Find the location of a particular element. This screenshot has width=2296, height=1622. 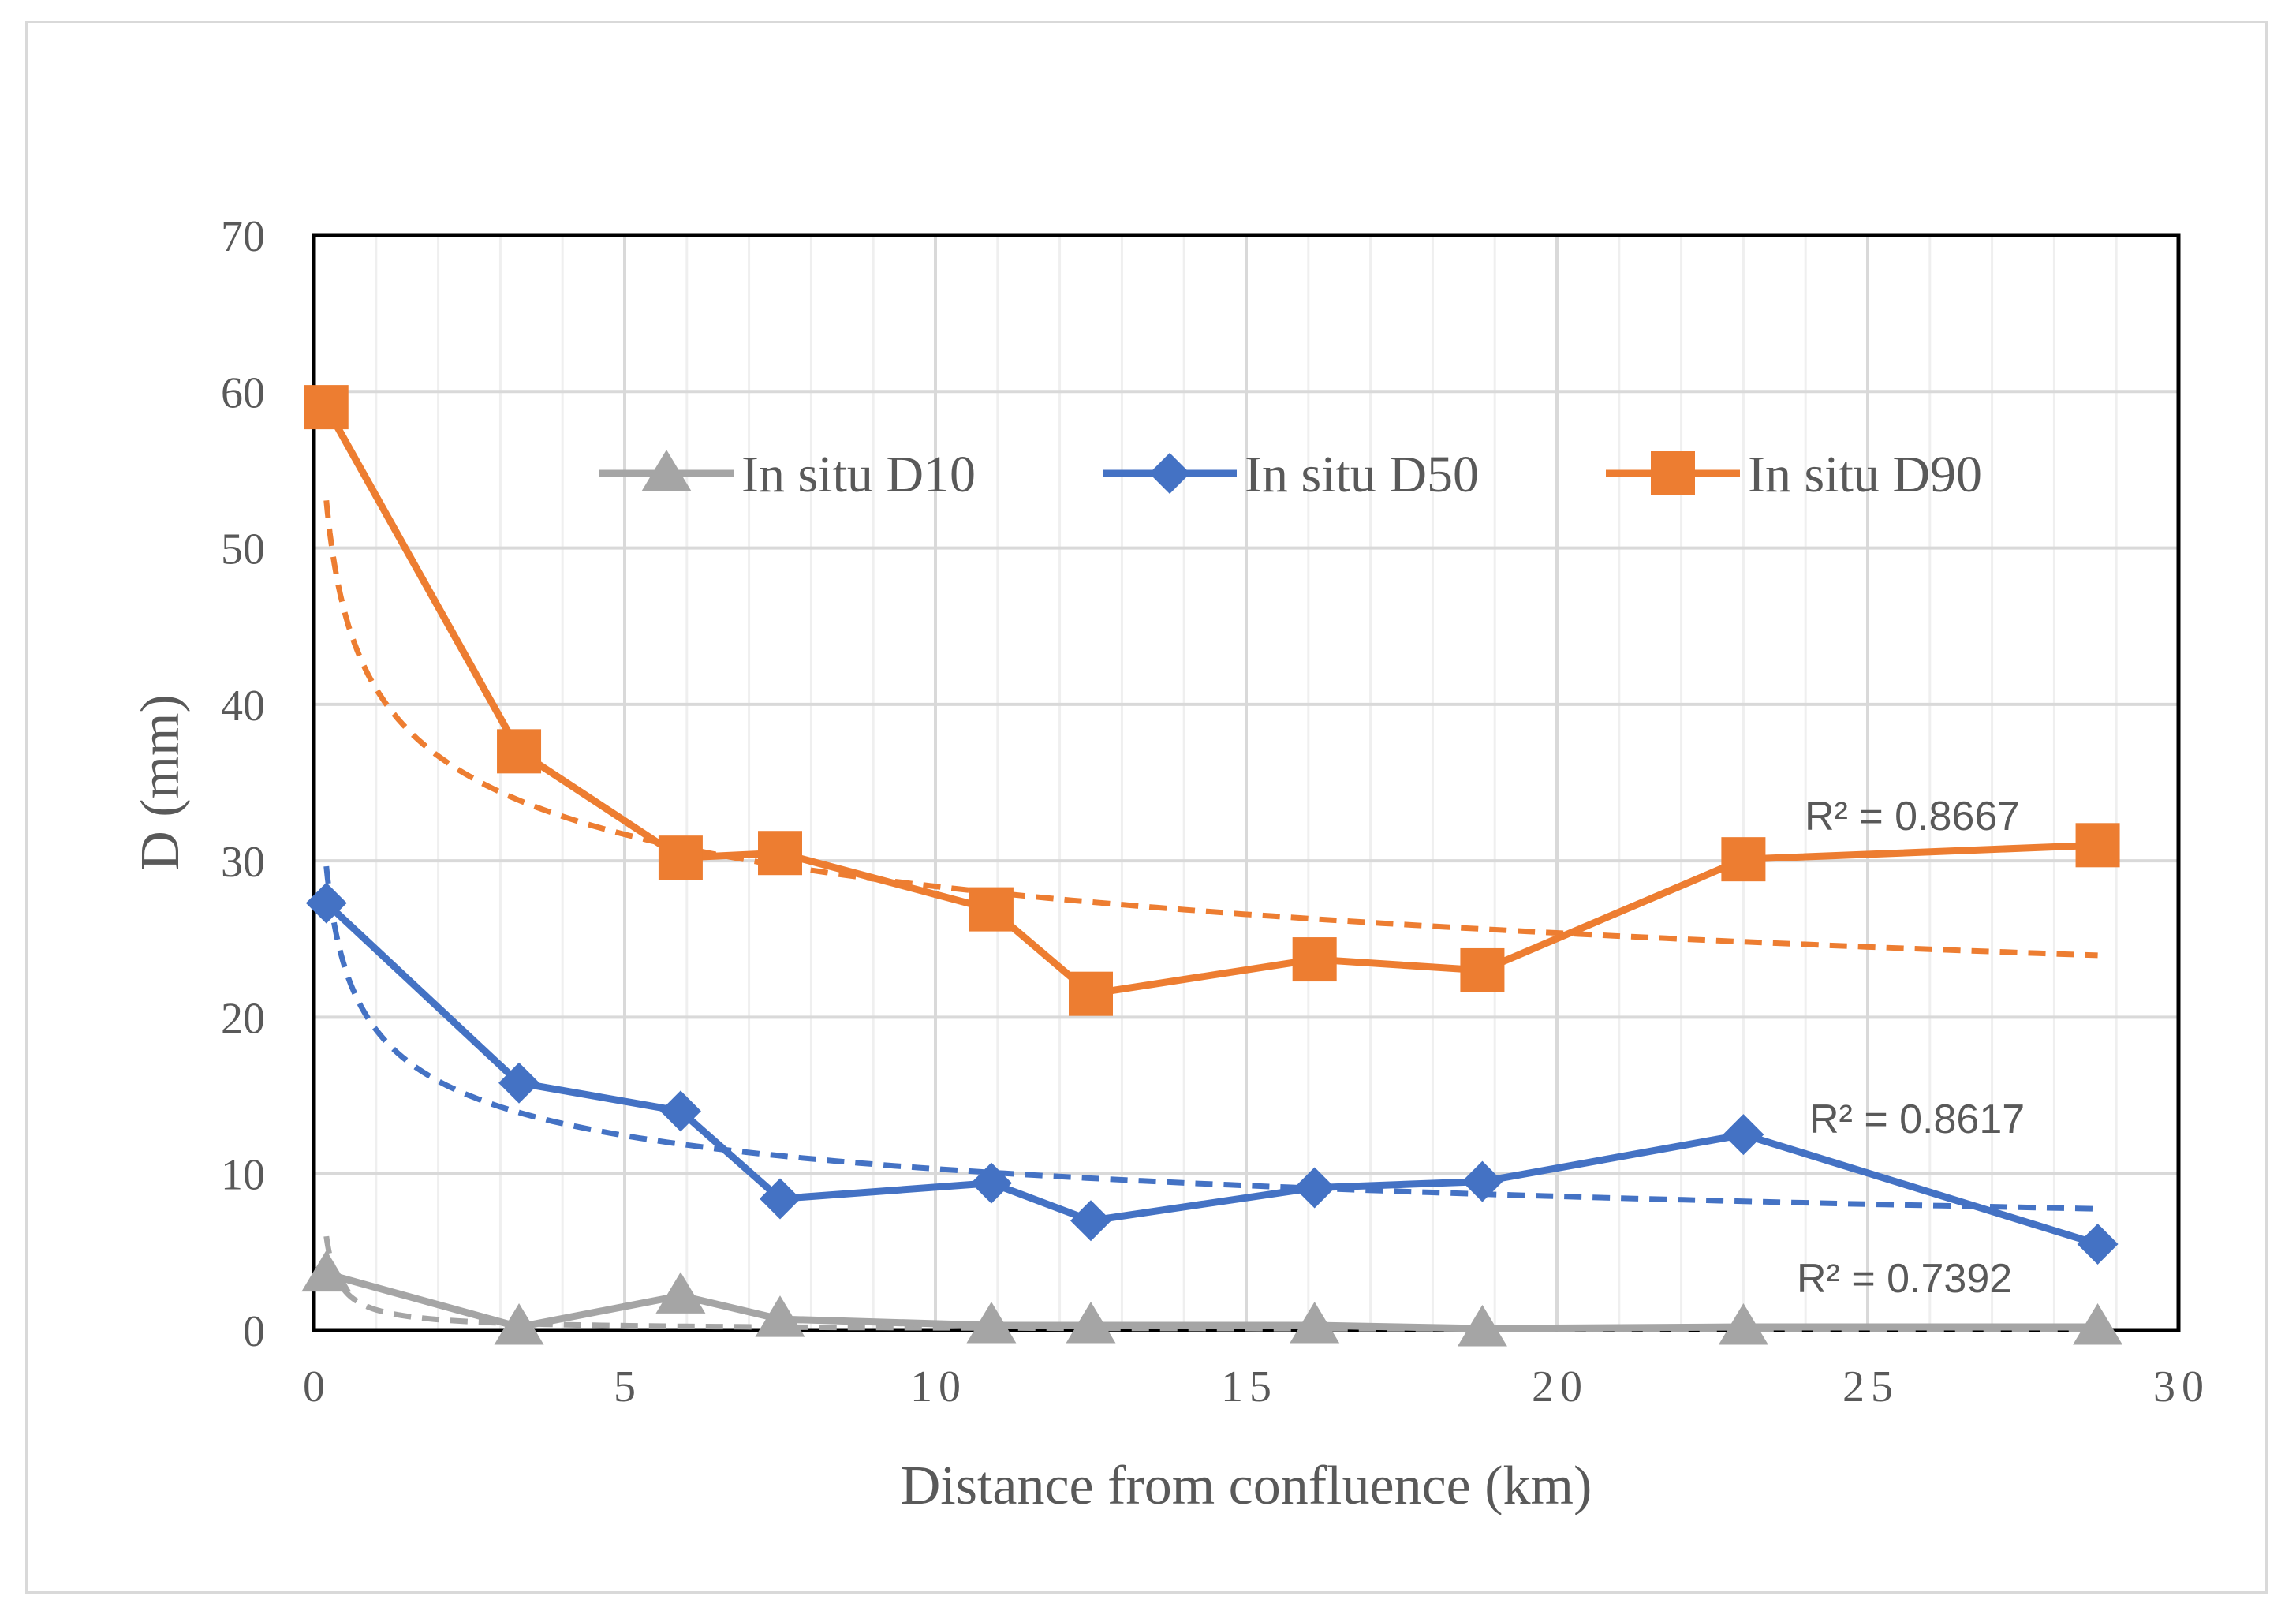

y-axis-title: D (mm) is located at coordinates (160, 782).